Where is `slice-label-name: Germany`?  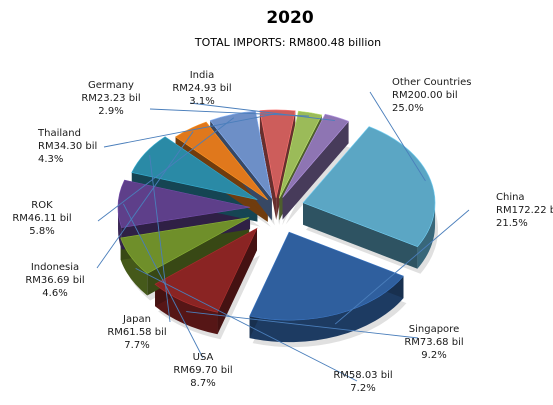 slice-label-name: Germany is located at coordinates (111, 85).